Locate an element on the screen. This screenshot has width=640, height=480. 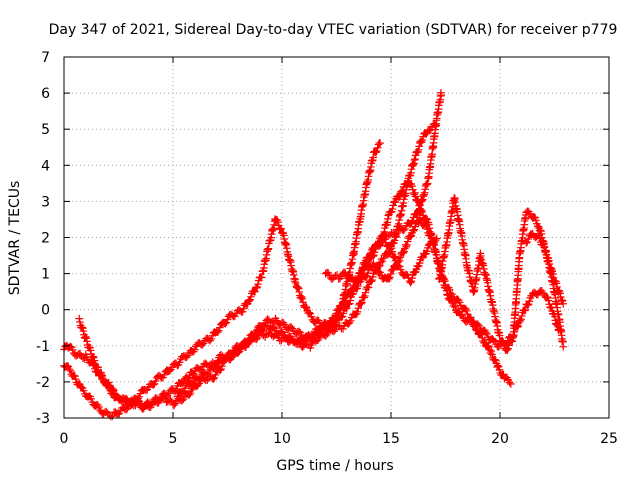
y-tick-label: 2 is located at coordinates (45, 239).